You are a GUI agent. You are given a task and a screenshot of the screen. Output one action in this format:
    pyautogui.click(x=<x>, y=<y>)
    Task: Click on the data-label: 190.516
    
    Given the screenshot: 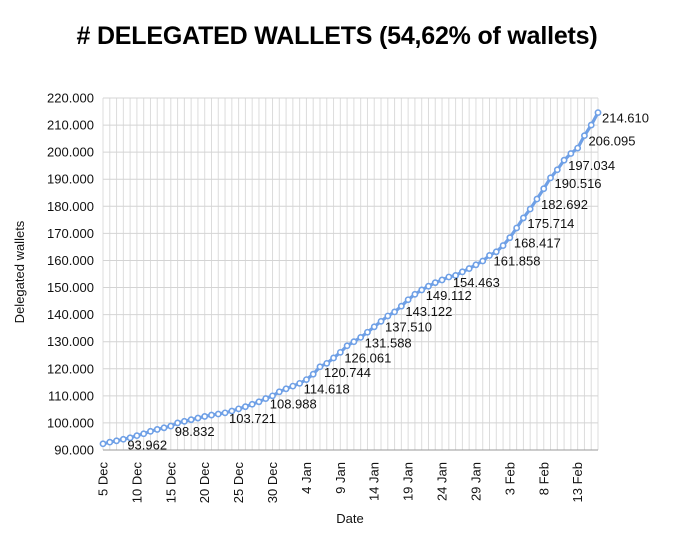 What is the action you would take?
    pyautogui.click(x=578, y=183)
    